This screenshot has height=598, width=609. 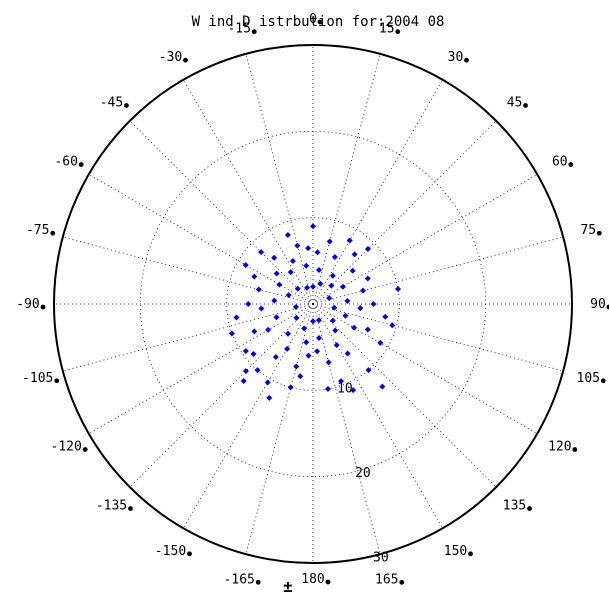 I want to click on angle-tick-label: 105, so click(x=588, y=378).